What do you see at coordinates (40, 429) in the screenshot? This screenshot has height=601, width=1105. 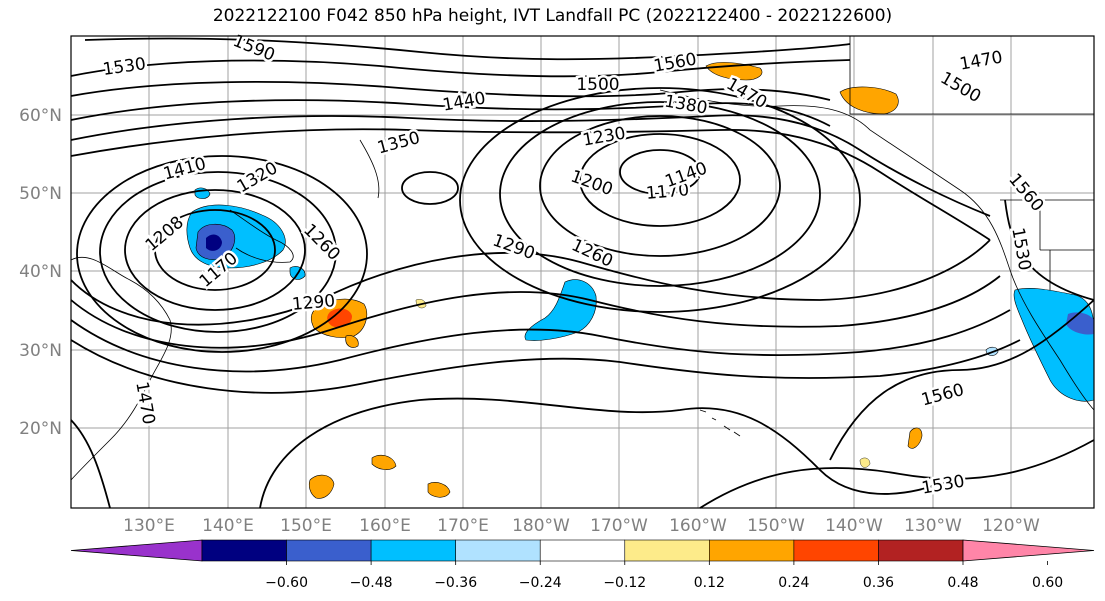 I see `latitude-label: 20°N` at bounding box center [40, 429].